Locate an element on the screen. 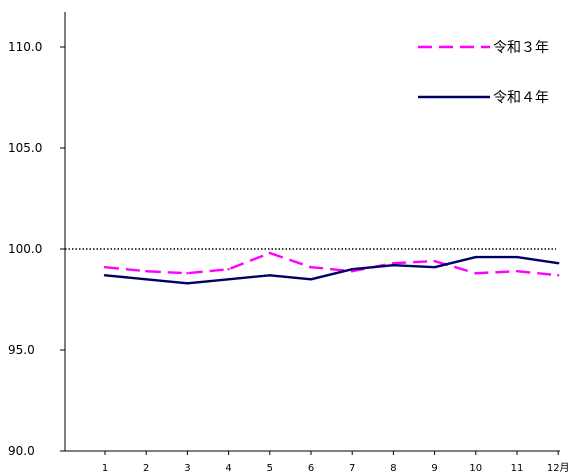 This screenshot has width=571, height=474. x-tick-label: 2 is located at coordinates (146, 468).